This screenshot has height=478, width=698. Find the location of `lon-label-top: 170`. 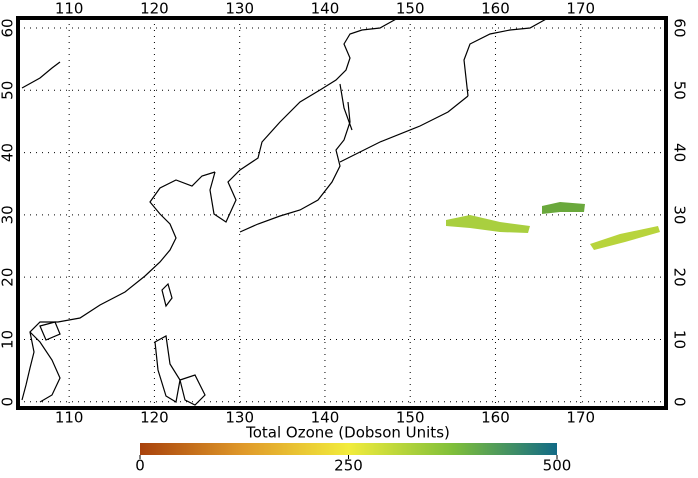

lon-label-top: 170 is located at coordinates (580, 9).